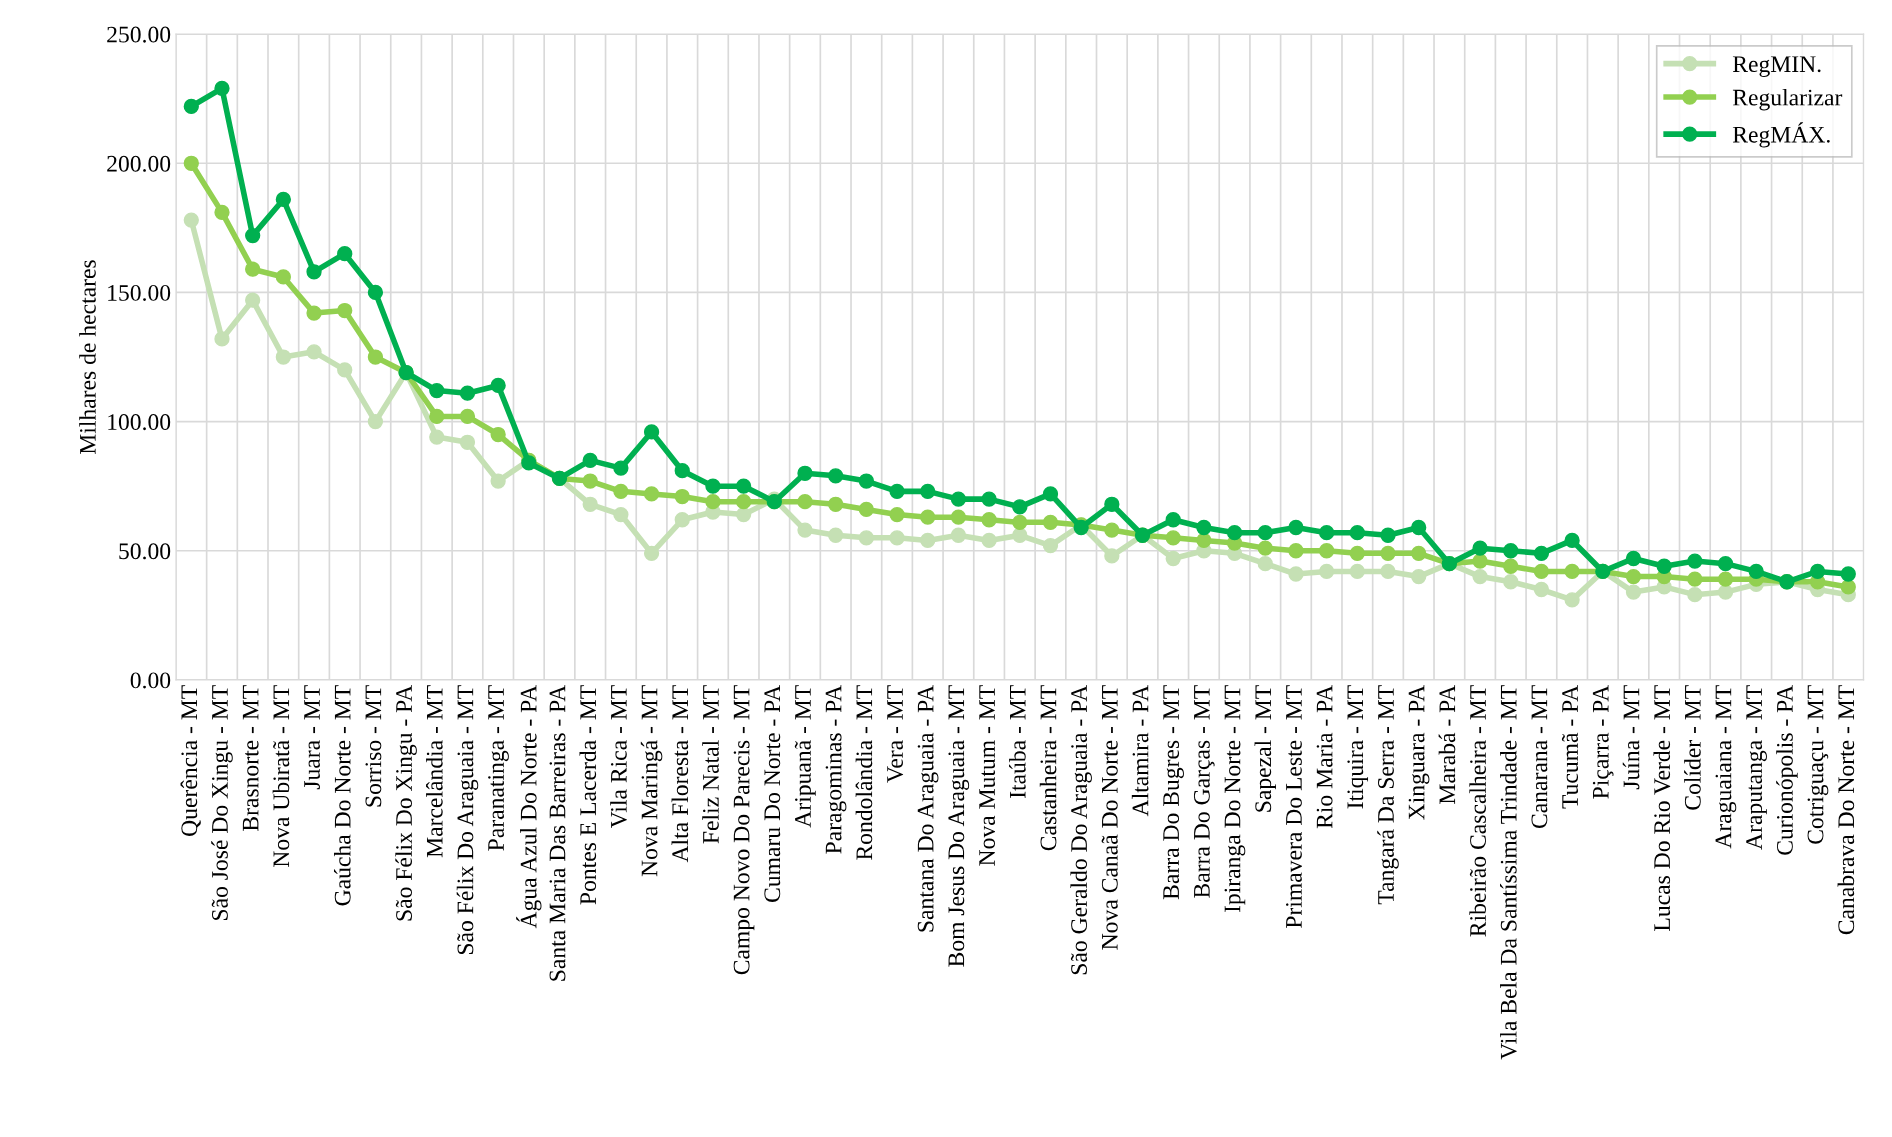 Image resolution: width=1892 pixels, height=1137 pixels. What do you see at coordinates (467, 820) in the screenshot?
I see `x-tick-label: São Félix Do Araguaia - MT` at bounding box center [467, 820].